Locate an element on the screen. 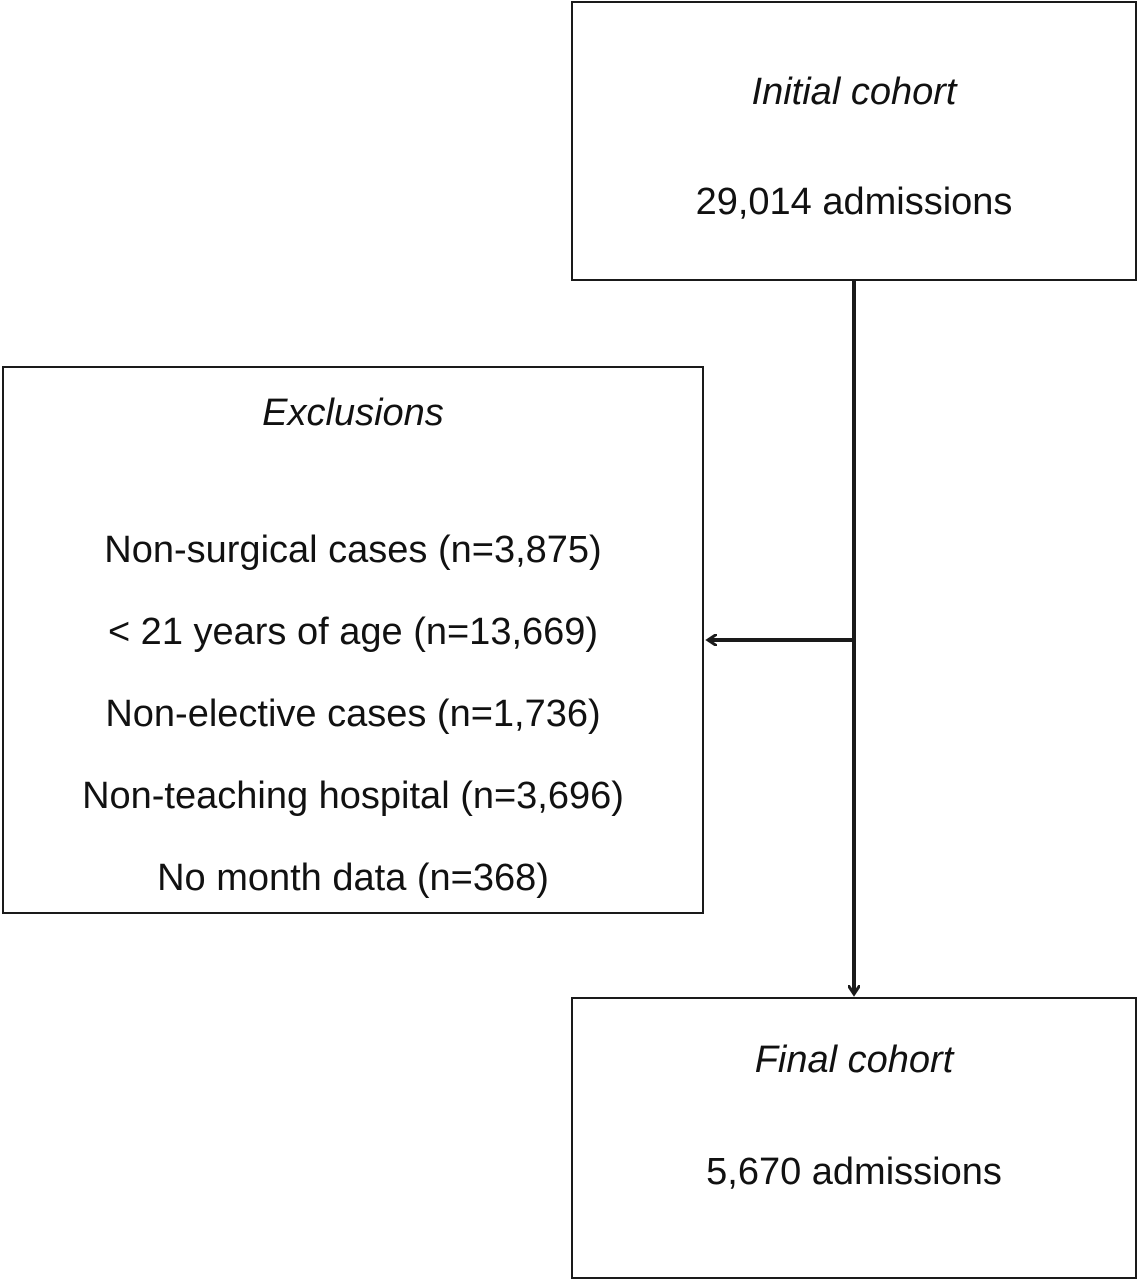 Image resolution: width=1138 pixels, height=1280 pixels. final-cohort-title: Final cohort is located at coordinates (854, 1060).